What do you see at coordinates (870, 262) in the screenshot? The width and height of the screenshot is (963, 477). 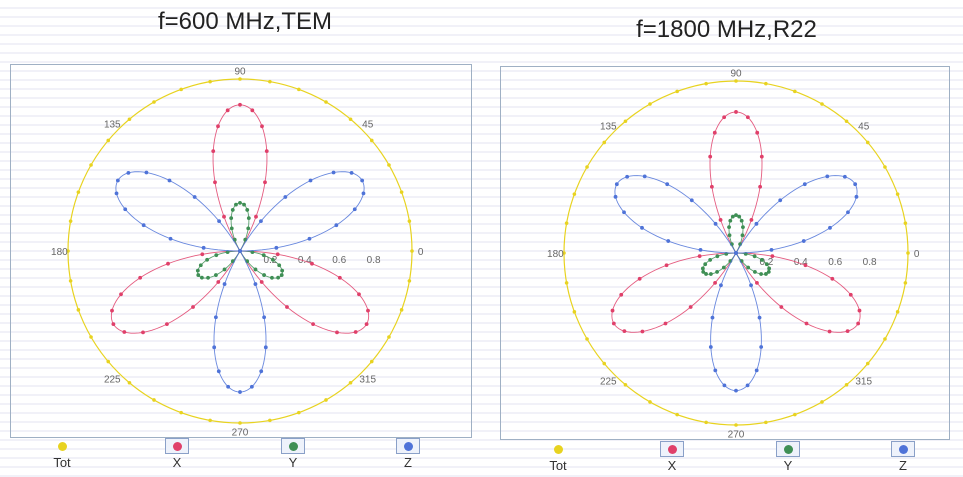 I see `radial-tick-label: 0.8` at bounding box center [870, 262].